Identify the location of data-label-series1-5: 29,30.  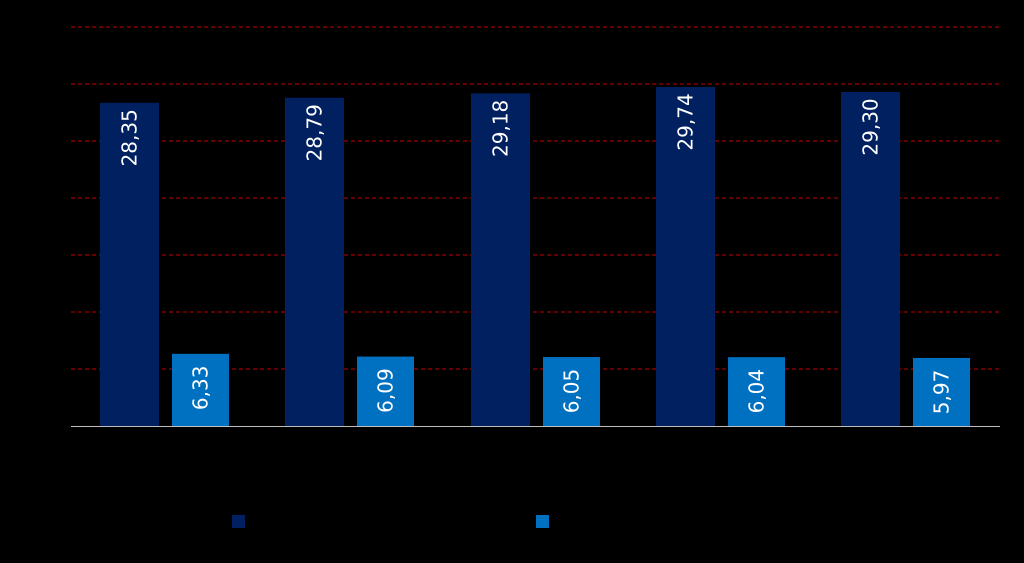
(871, 126).